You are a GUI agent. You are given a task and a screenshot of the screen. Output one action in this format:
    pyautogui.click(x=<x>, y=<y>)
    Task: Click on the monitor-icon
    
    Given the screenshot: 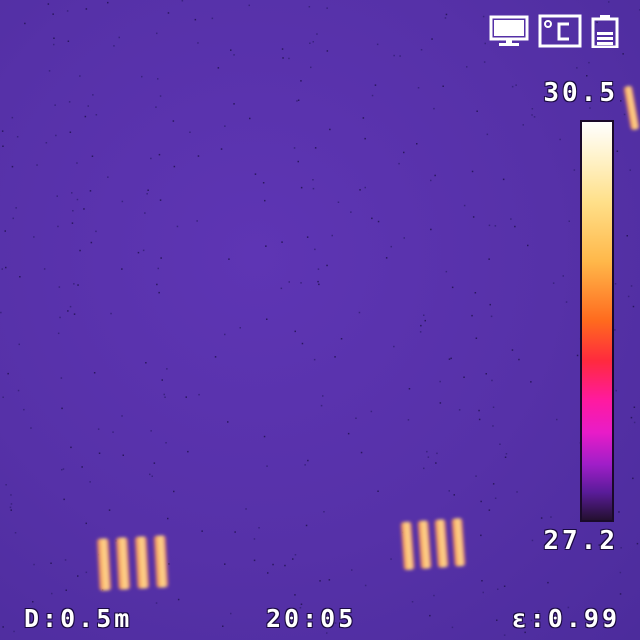 What is the action you would take?
    pyautogui.click(x=509, y=31)
    